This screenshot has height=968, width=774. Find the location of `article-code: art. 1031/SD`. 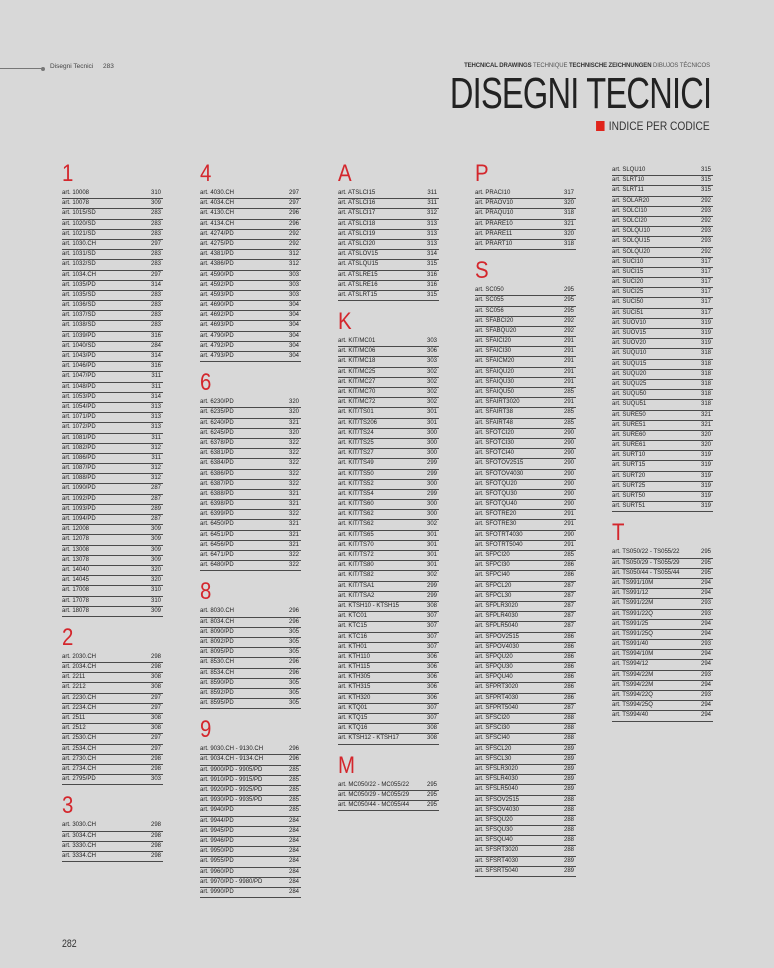

article-code: art. 1031/SD is located at coordinates (79, 254).